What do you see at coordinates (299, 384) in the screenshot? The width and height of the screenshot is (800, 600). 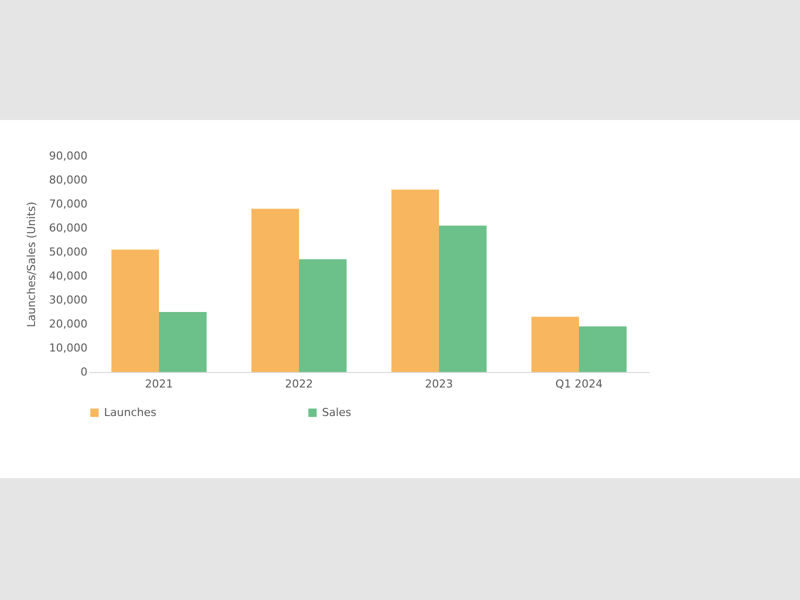 I see `x-tick-label: 2022` at bounding box center [299, 384].